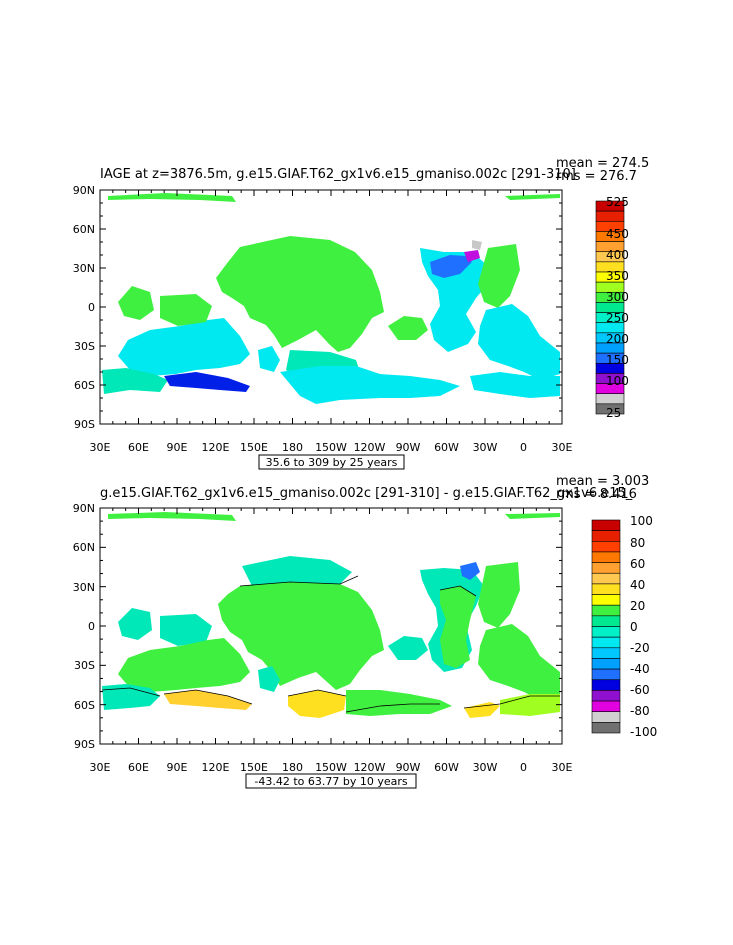 Image resolution: width=733 pixels, height=945 pixels. I want to click on colorbar-label: -100, so click(643, 732).